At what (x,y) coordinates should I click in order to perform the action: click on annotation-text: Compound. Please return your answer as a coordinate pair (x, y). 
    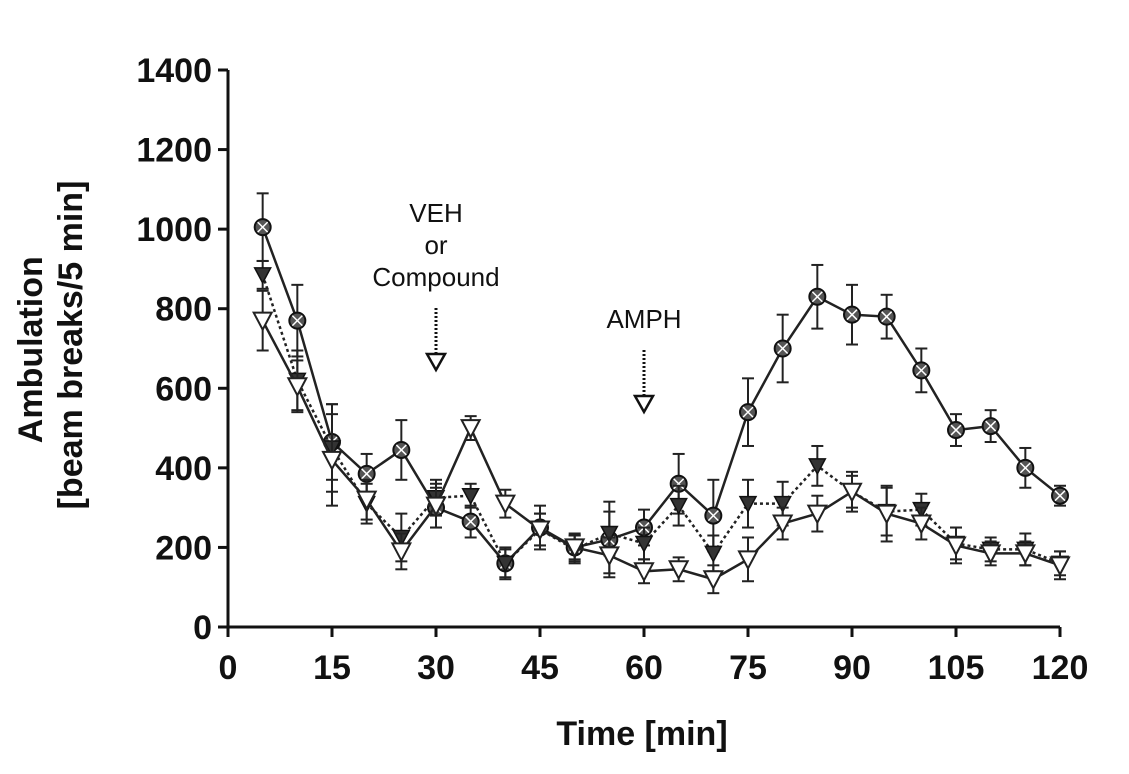
    Looking at the image, I should click on (435, 277).